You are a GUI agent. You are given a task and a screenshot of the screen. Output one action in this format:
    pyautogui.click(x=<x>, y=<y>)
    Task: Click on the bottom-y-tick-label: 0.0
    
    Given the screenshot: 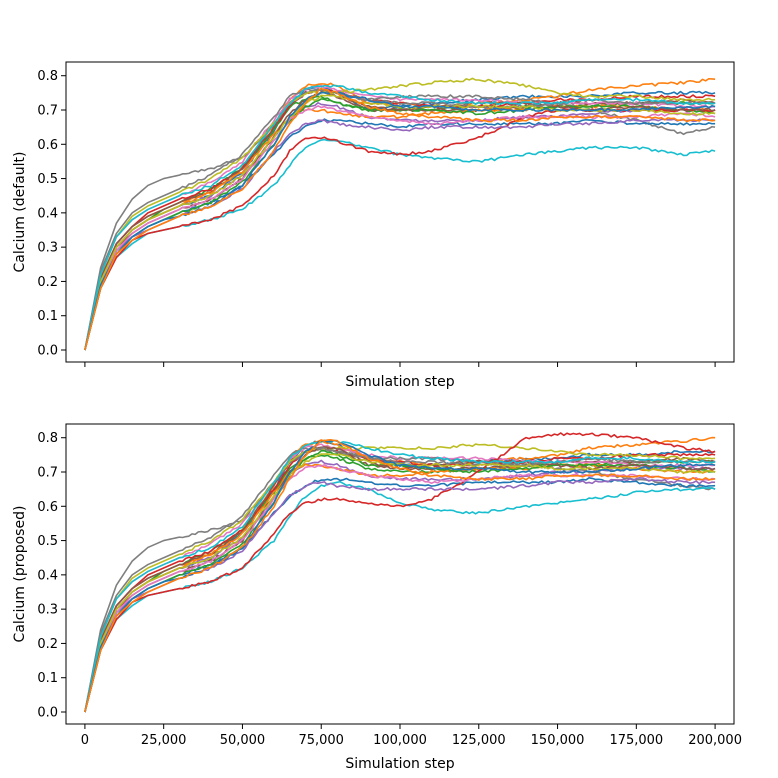 What is the action you would take?
    pyautogui.click(x=47, y=713)
    